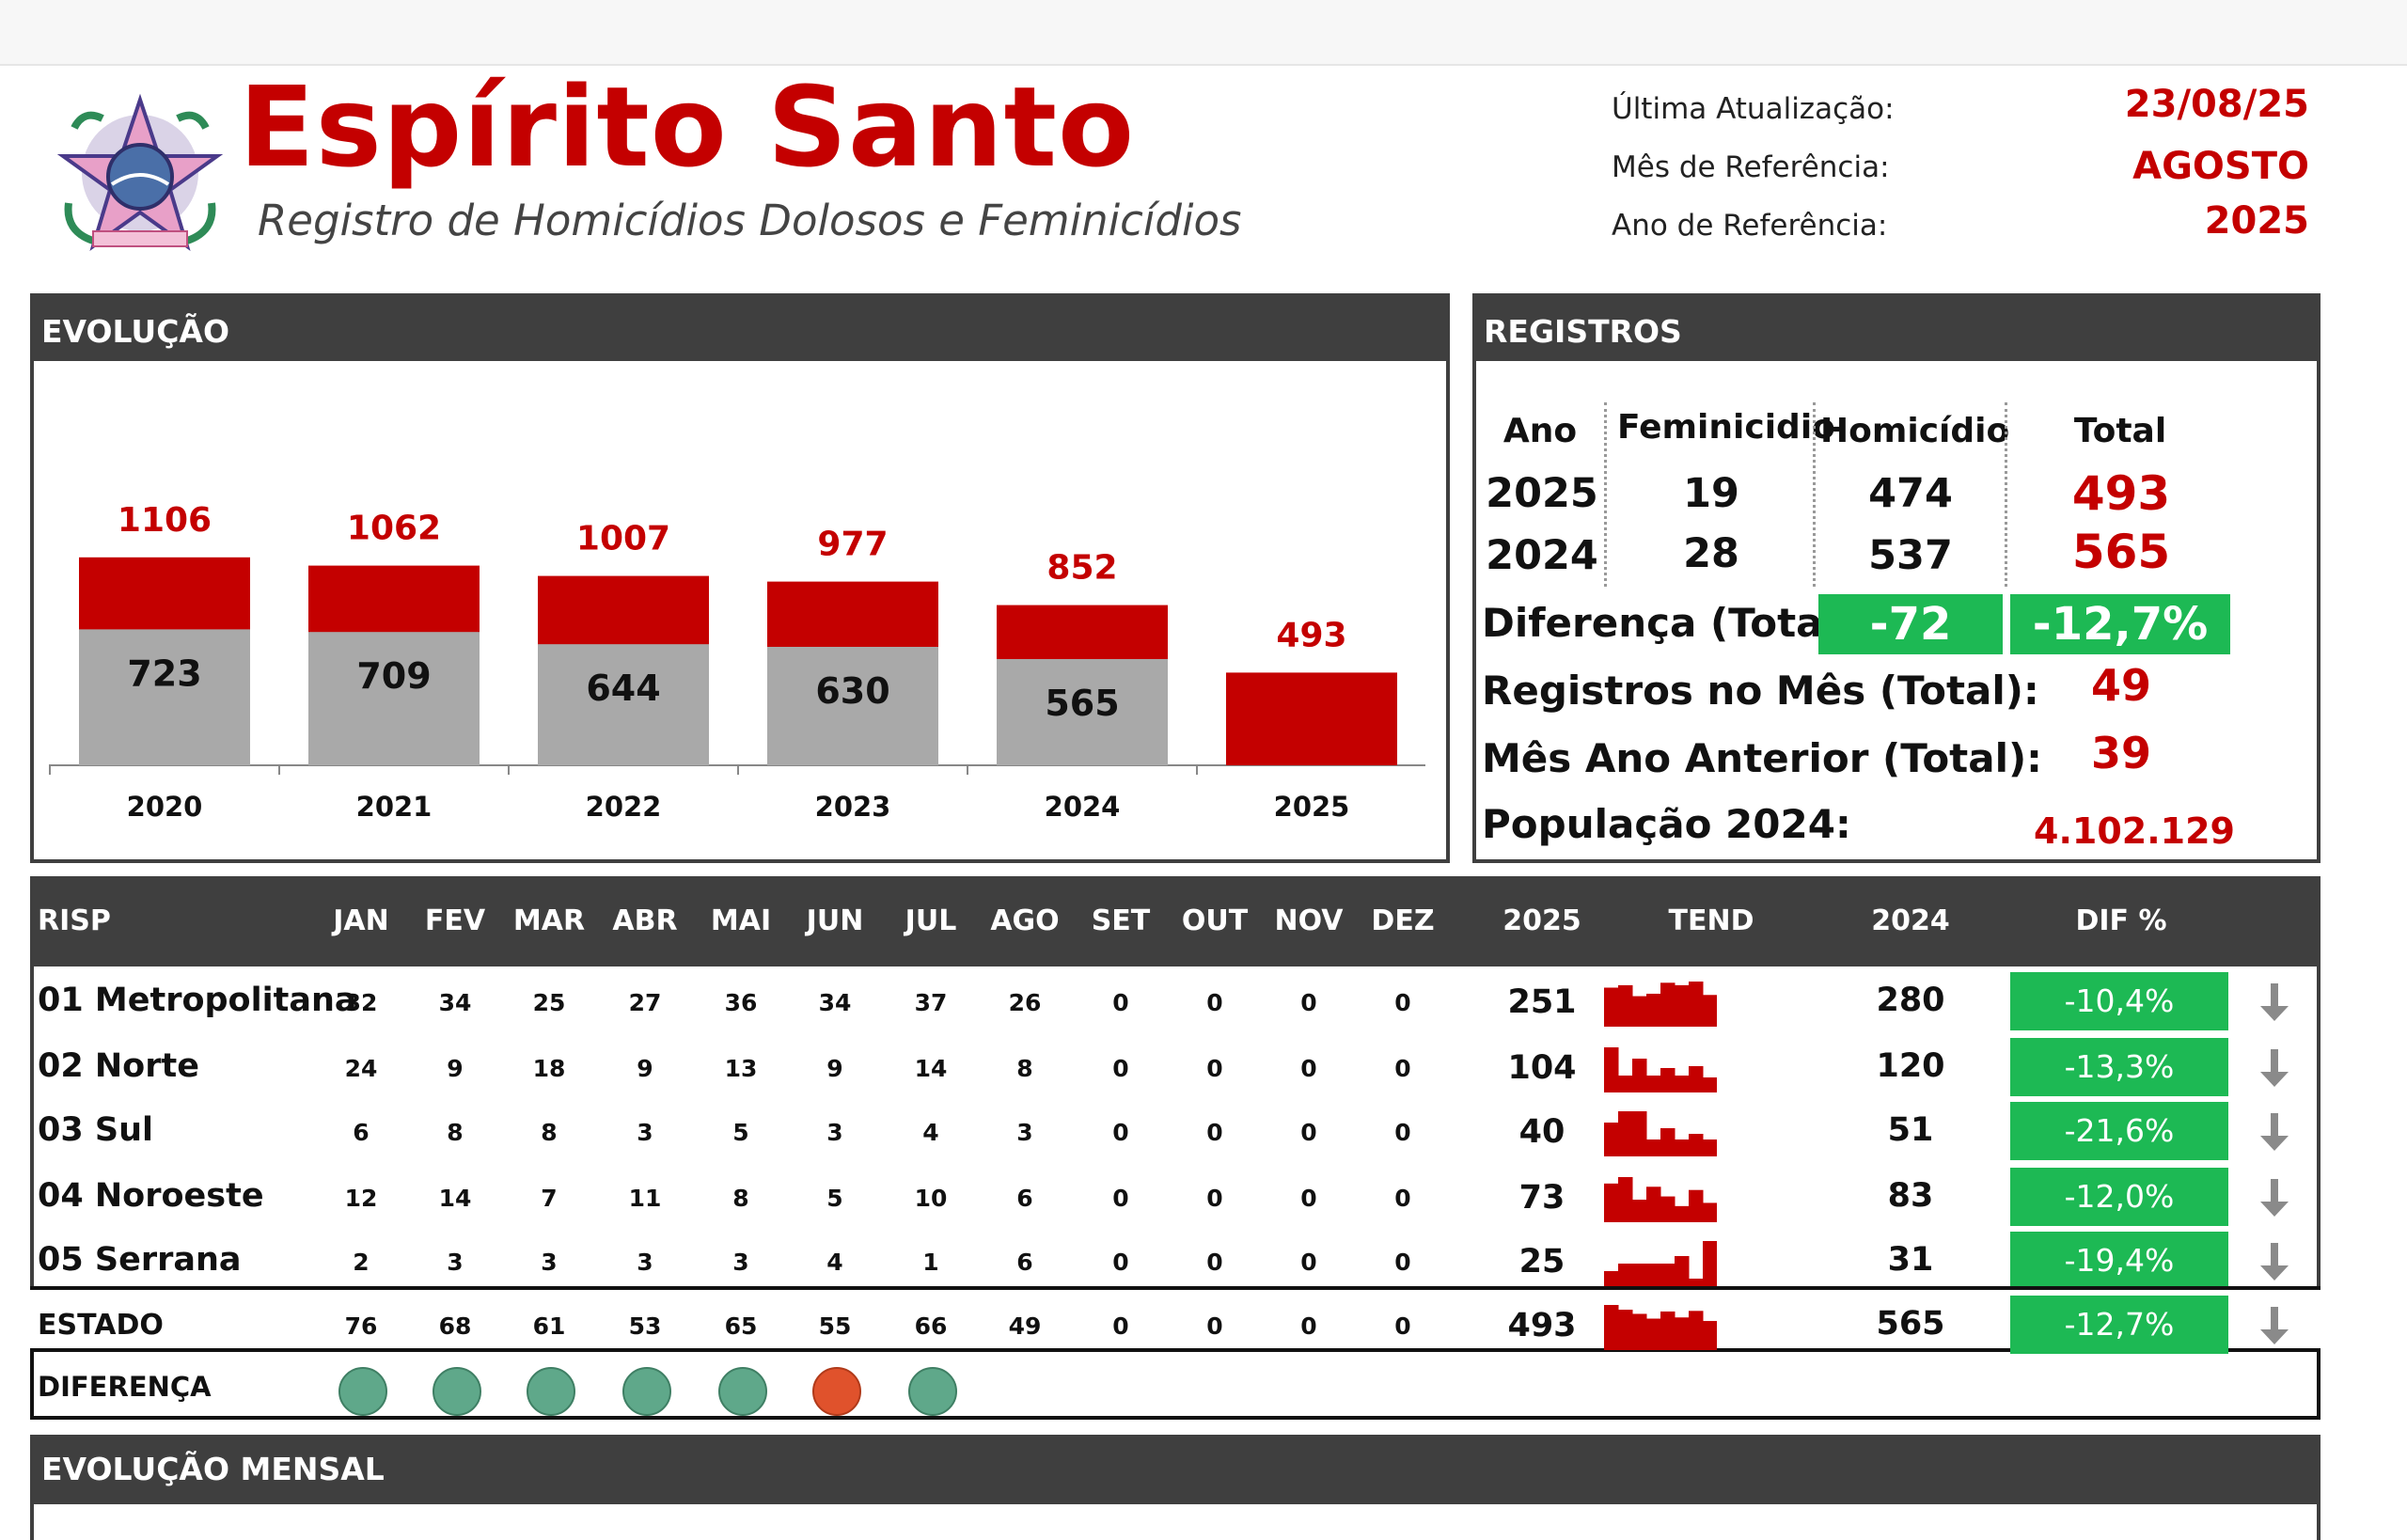  Describe the element at coordinates (1896, 327) in the screenshot. I see `registros-heading: REGISTROS` at that location.